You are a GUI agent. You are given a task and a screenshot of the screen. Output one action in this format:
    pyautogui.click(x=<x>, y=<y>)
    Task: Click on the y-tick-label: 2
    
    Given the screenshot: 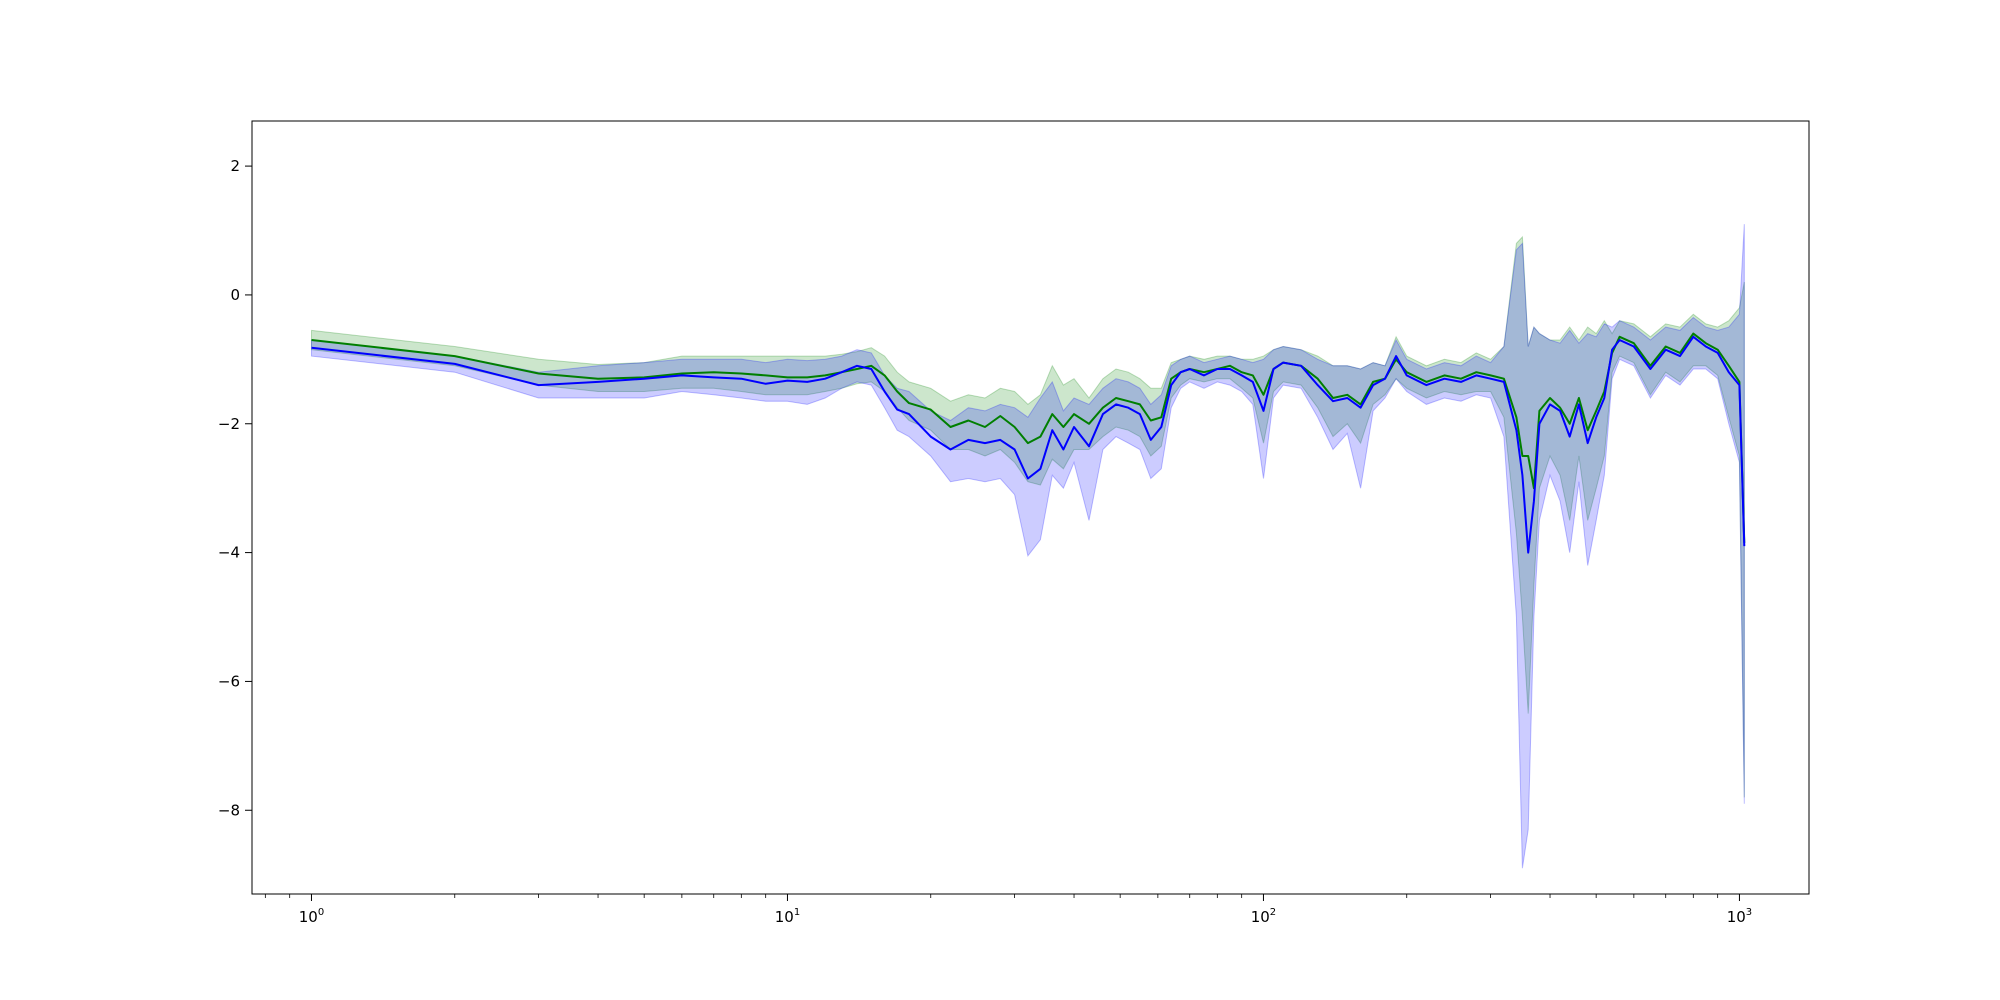 What is the action you would take?
    pyautogui.click(x=235, y=166)
    